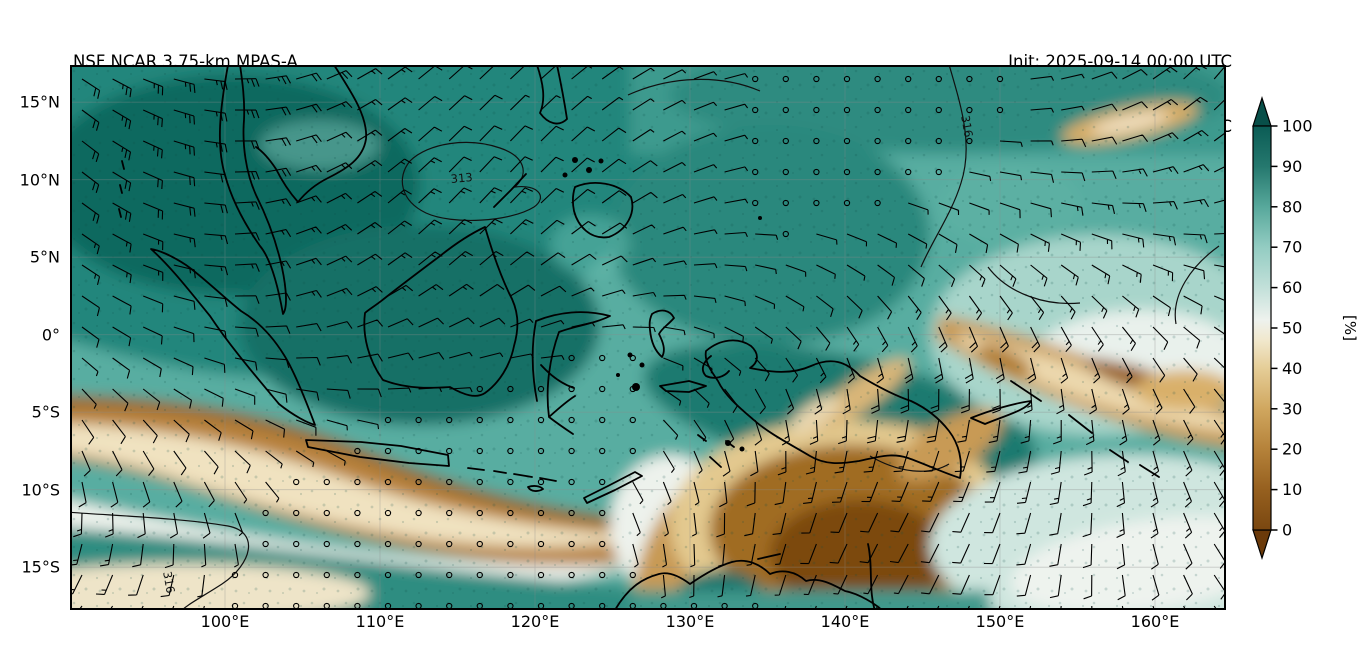  Describe the element at coordinates (1292, 489) in the screenshot. I see `colorbar-tick-label: 10` at that location.